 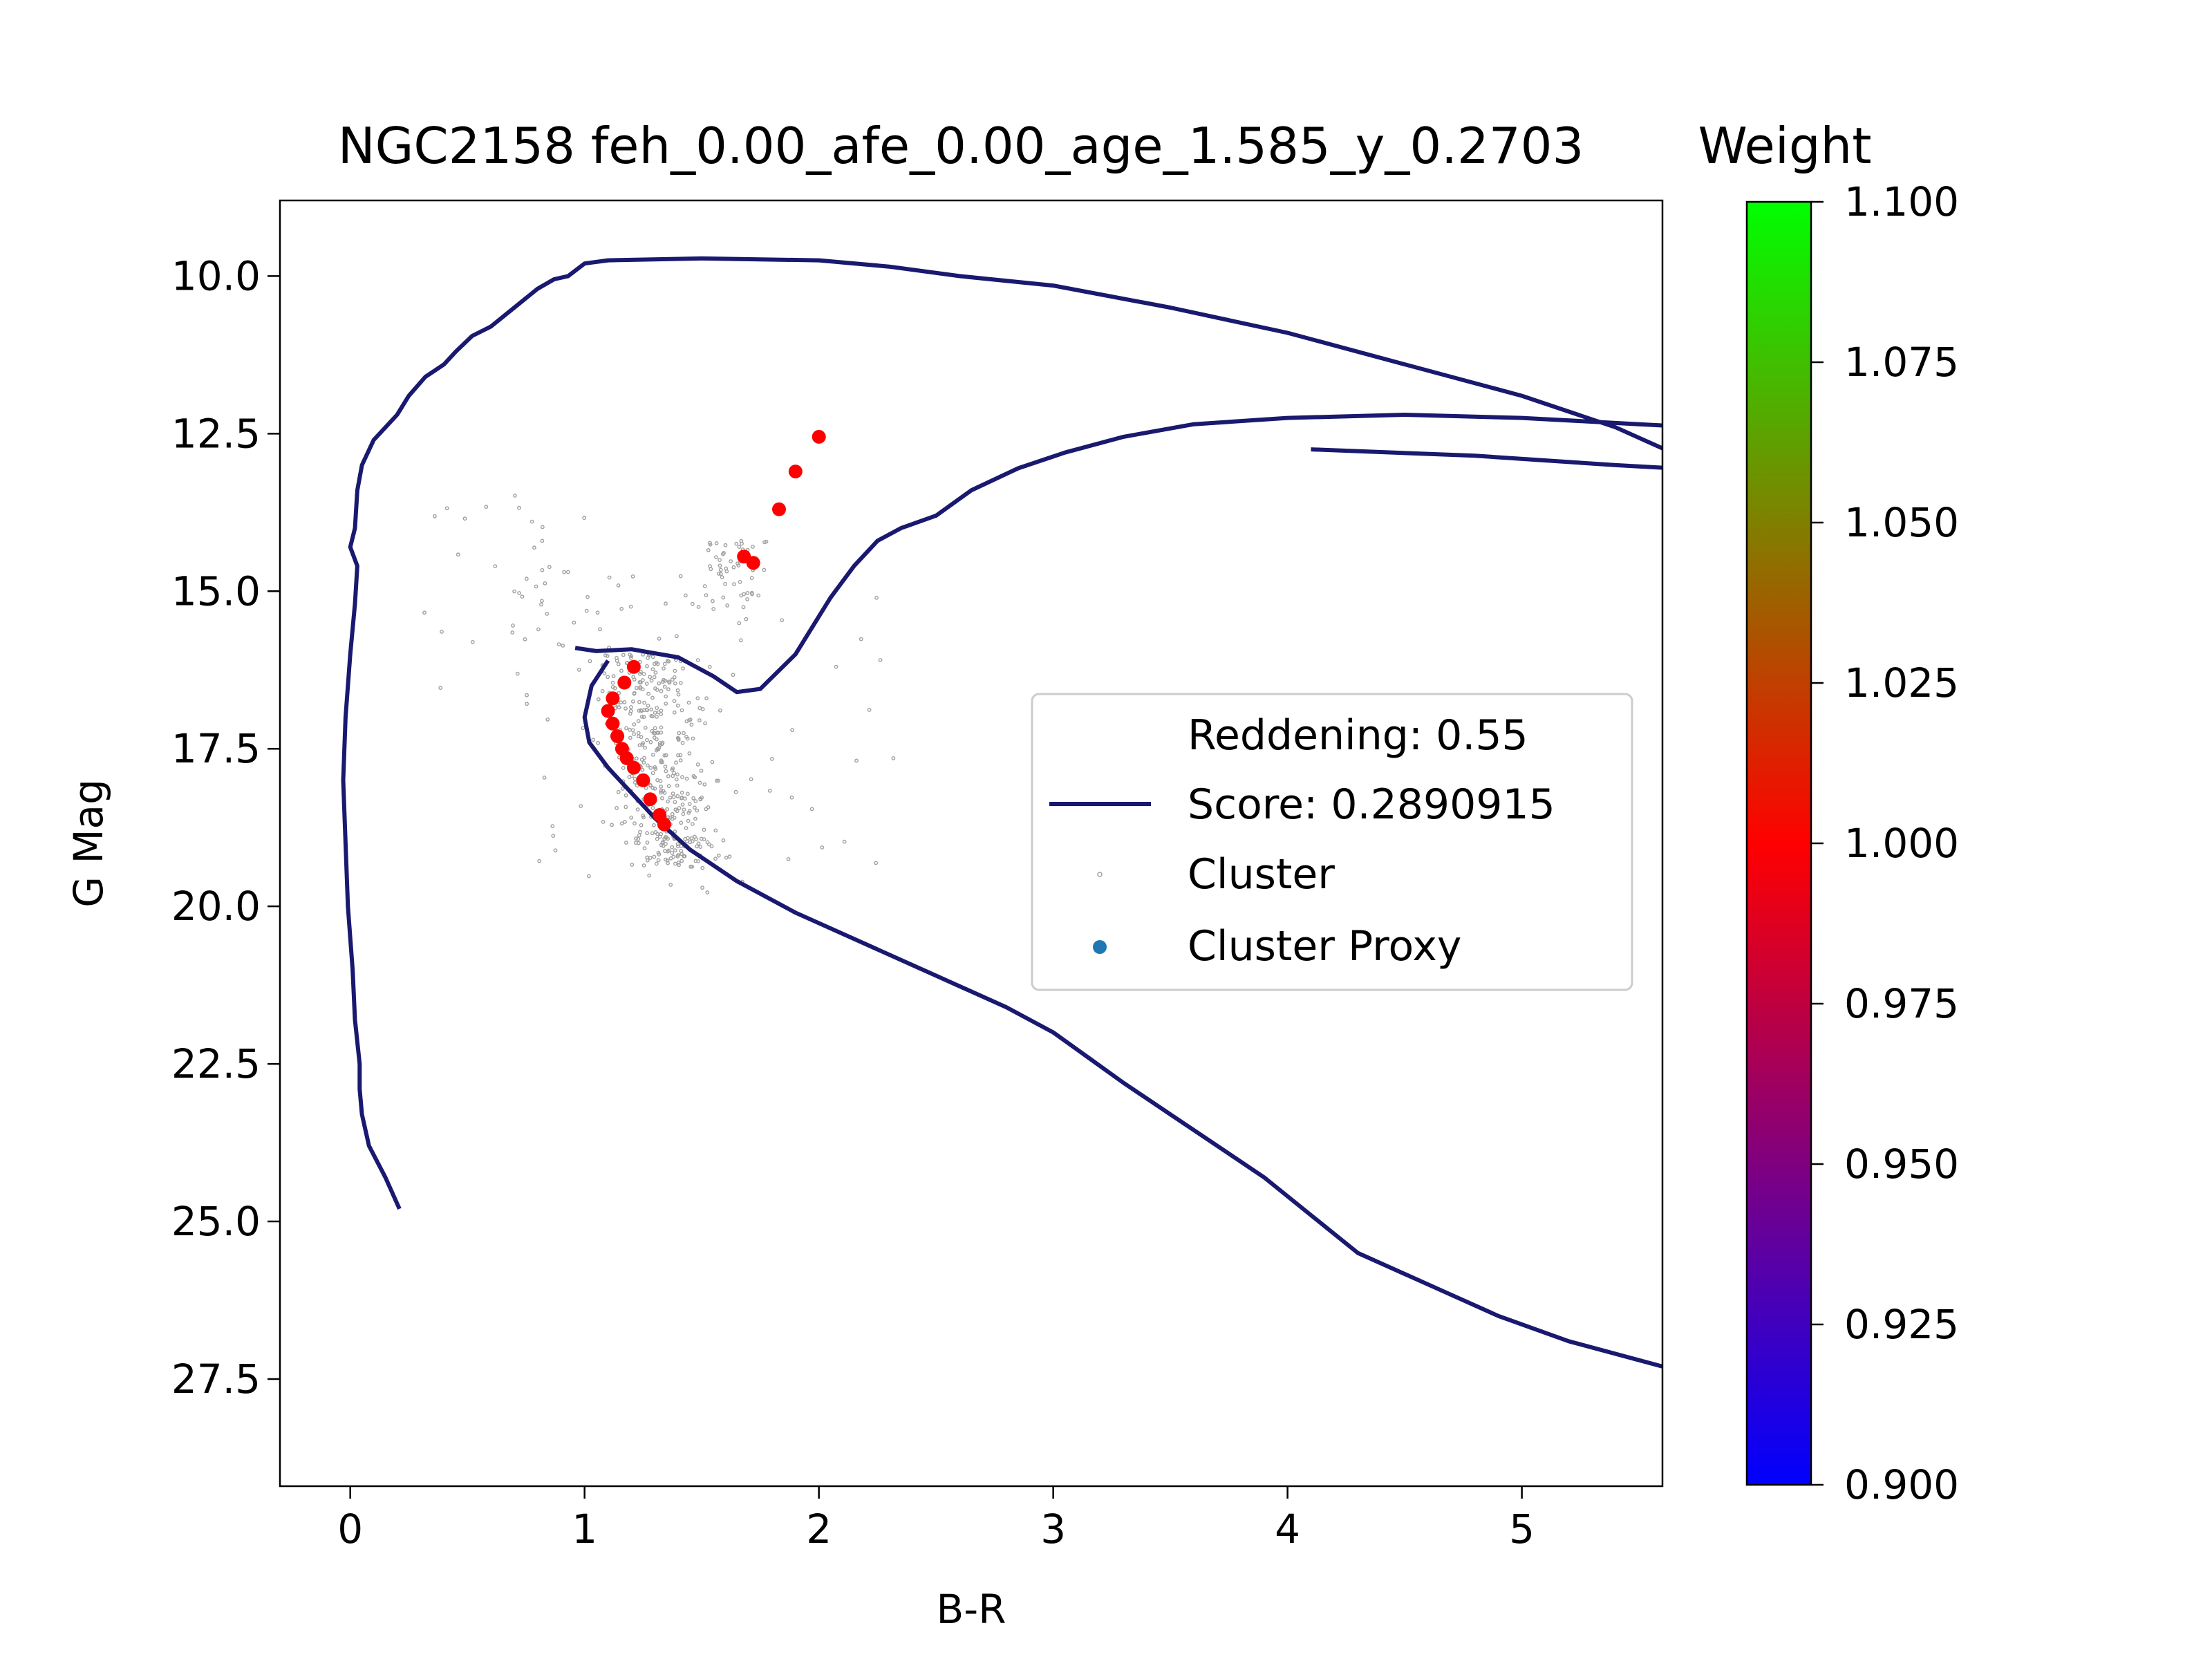 What do you see at coordinates (971, 1610) in the screenshot?
I see `x-axis-label: B-R` at bounding box center [971, 1610].